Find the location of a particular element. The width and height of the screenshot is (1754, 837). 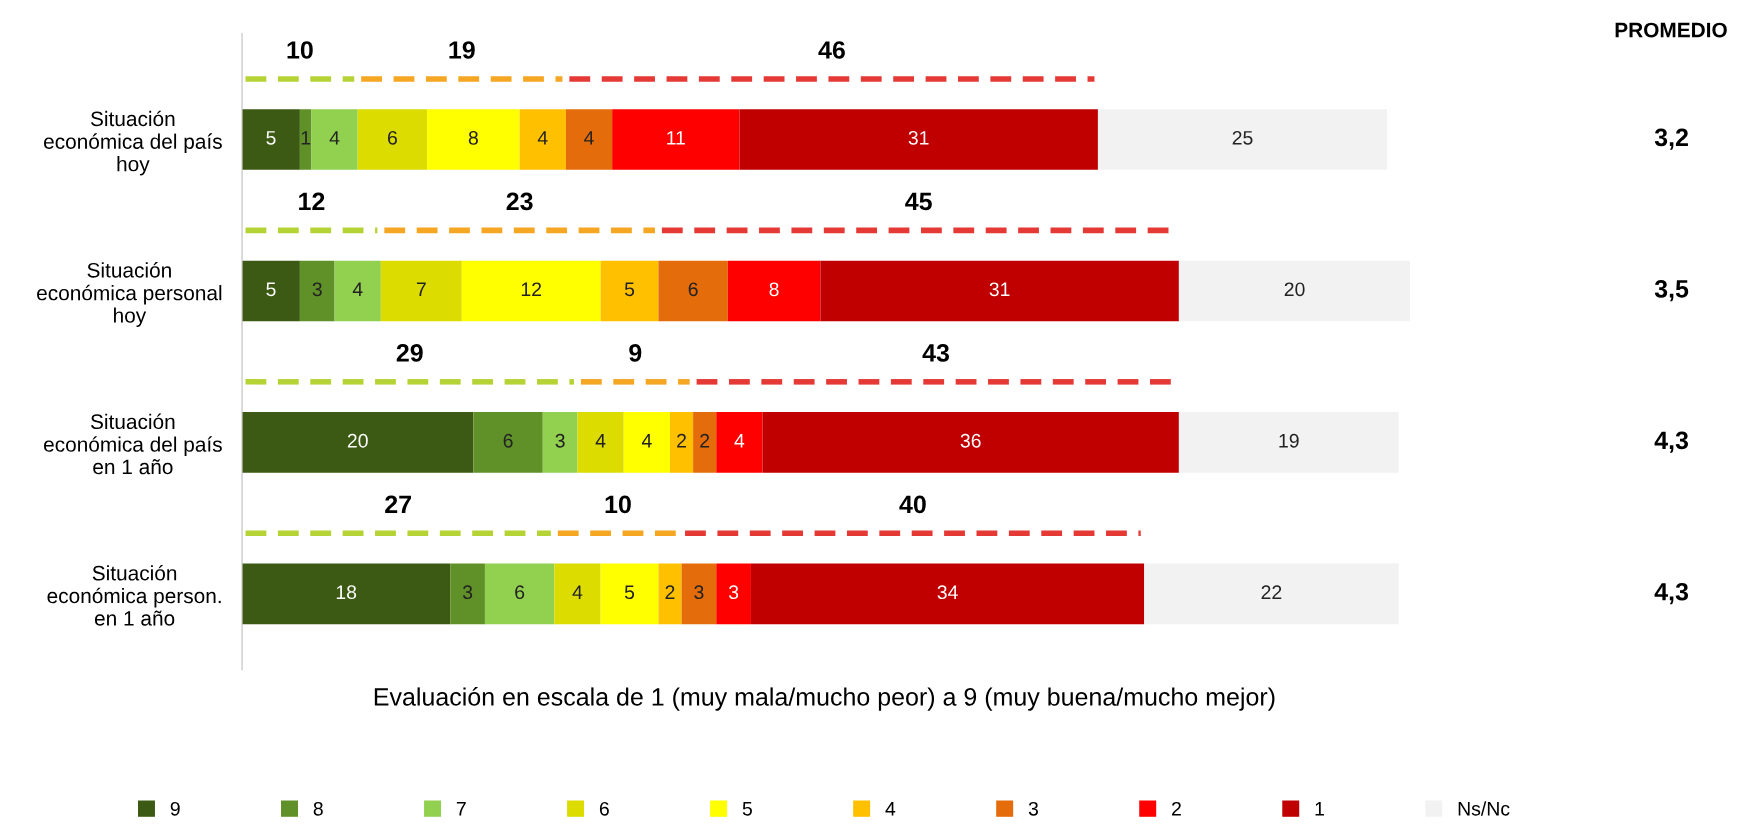

data-label: 34 is located at coordinates (947, 592).